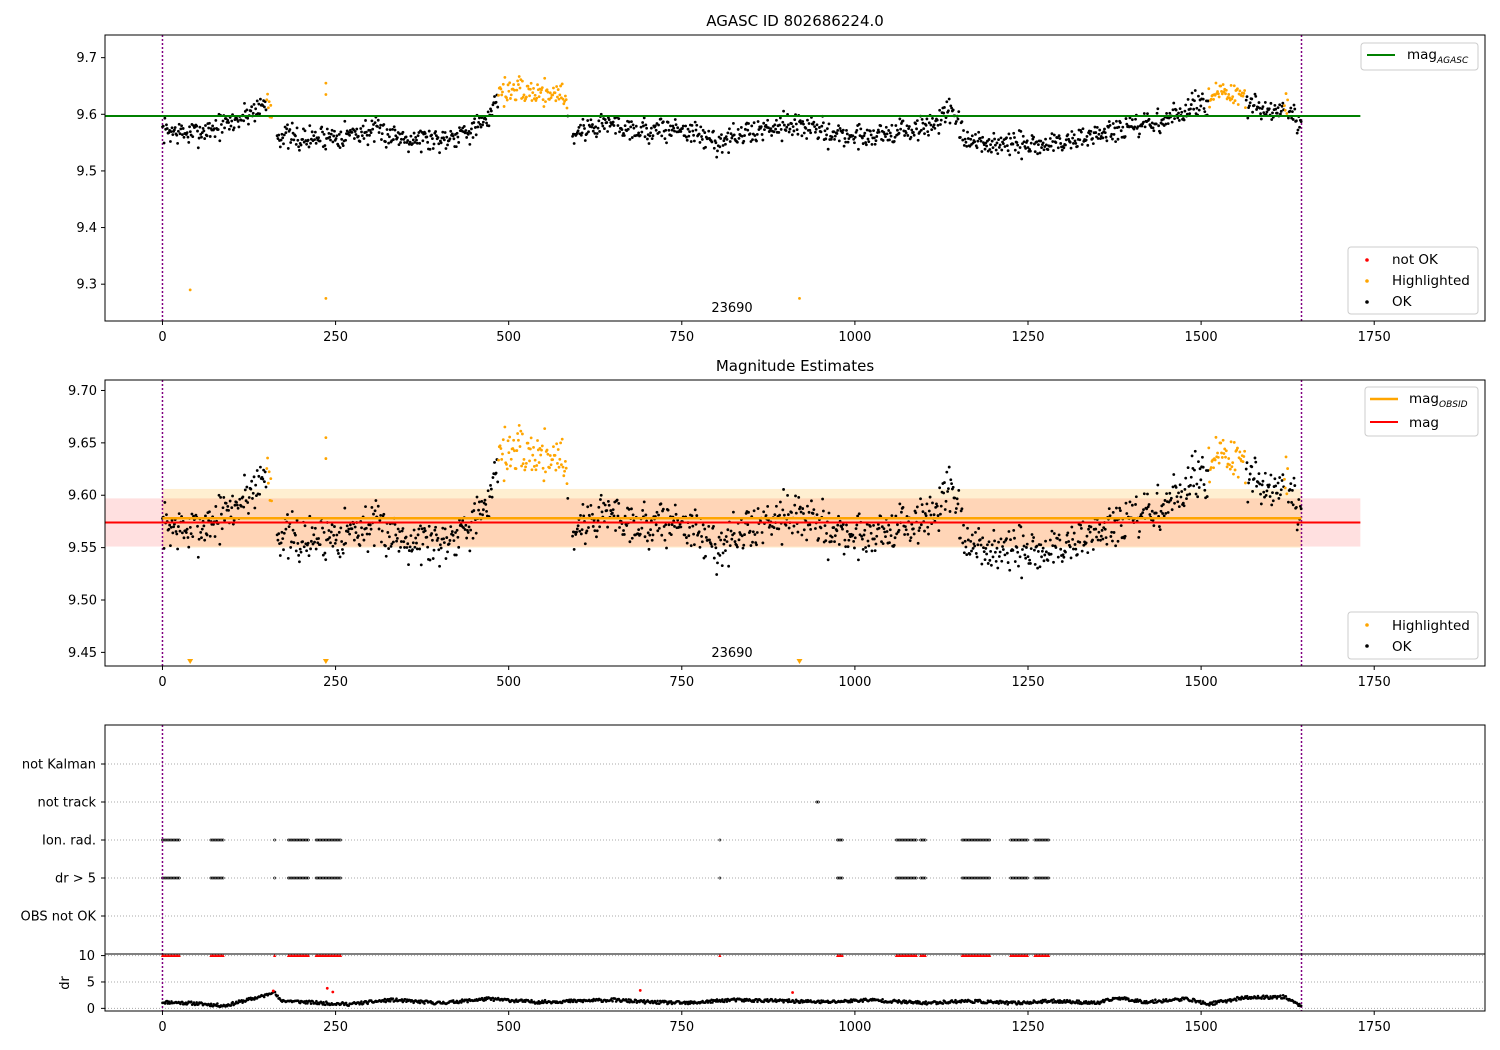 This screenshot has height=1050, width=1500. I want to click on chart-1-legend-ok-swatch, so click(1367, 302).